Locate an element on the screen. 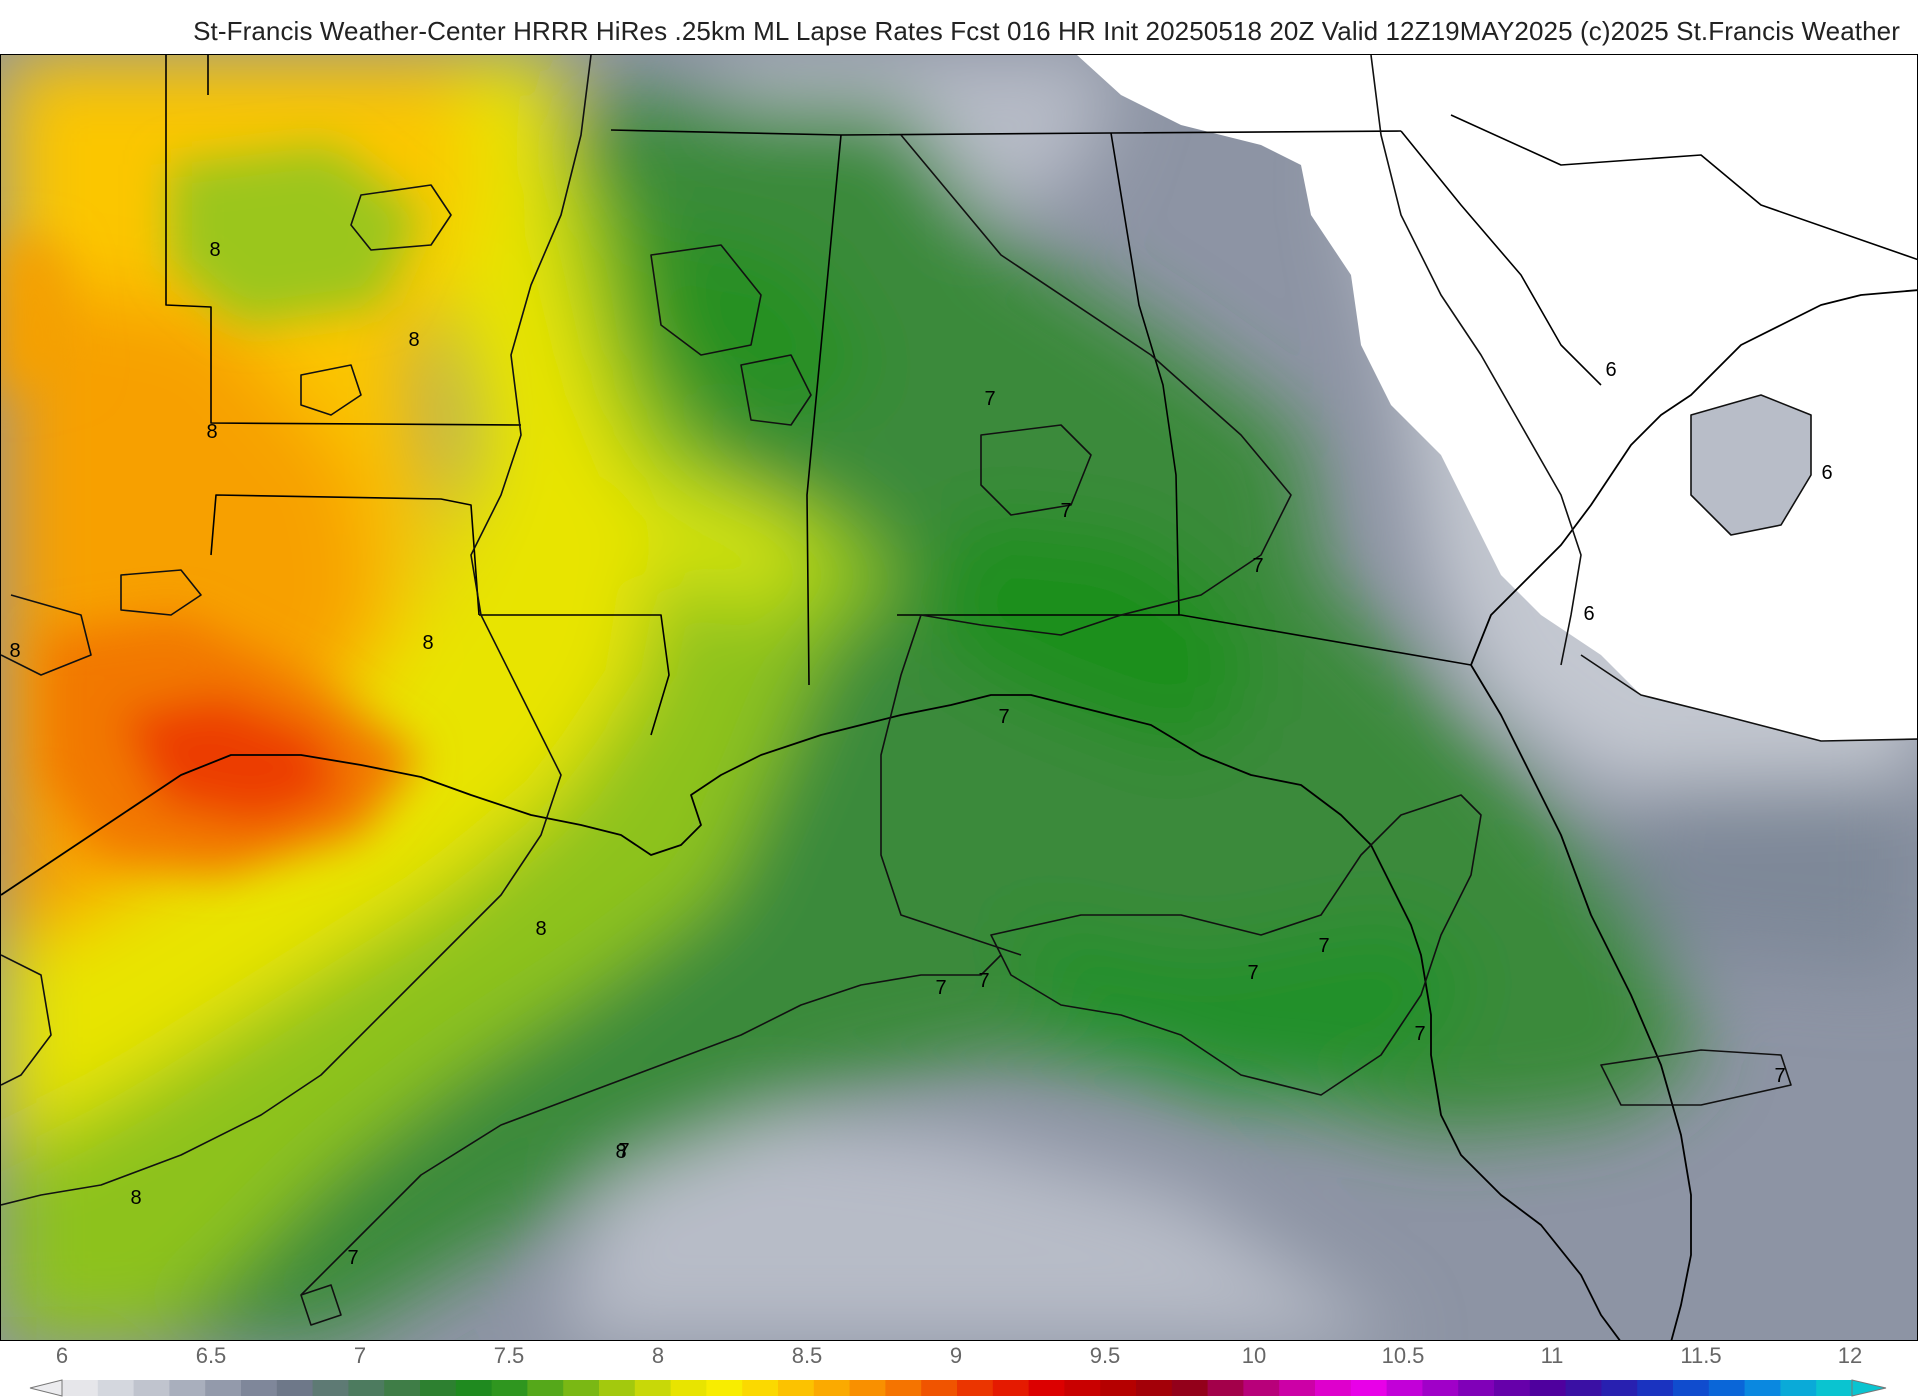 This screenshot has height=1400, width=1920. legend-tick: 10 is located at coordinates (1254, 1355).